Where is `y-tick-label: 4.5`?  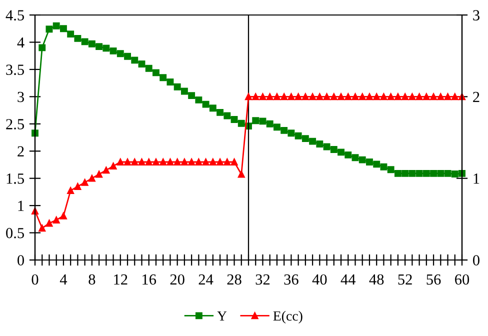 y-tick-label: 4.5 is located at coordinates (15, 15).